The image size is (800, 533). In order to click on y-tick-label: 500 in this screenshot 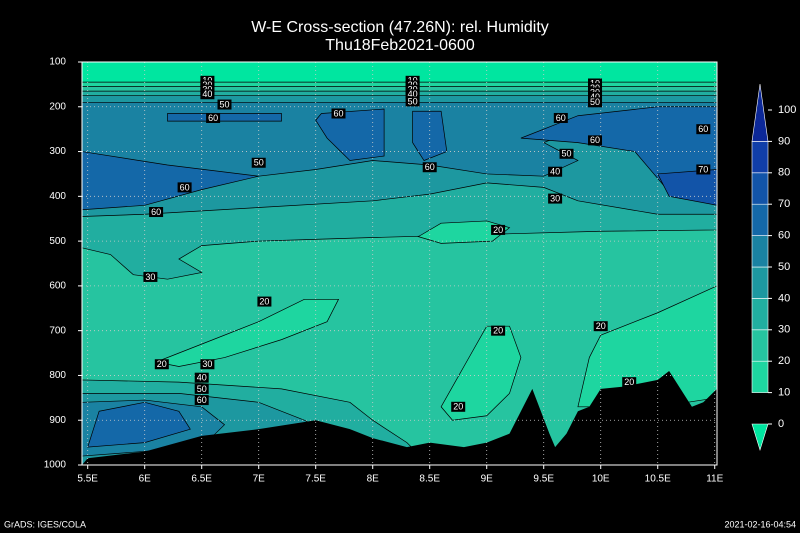, I will do `click(57, 241)`.